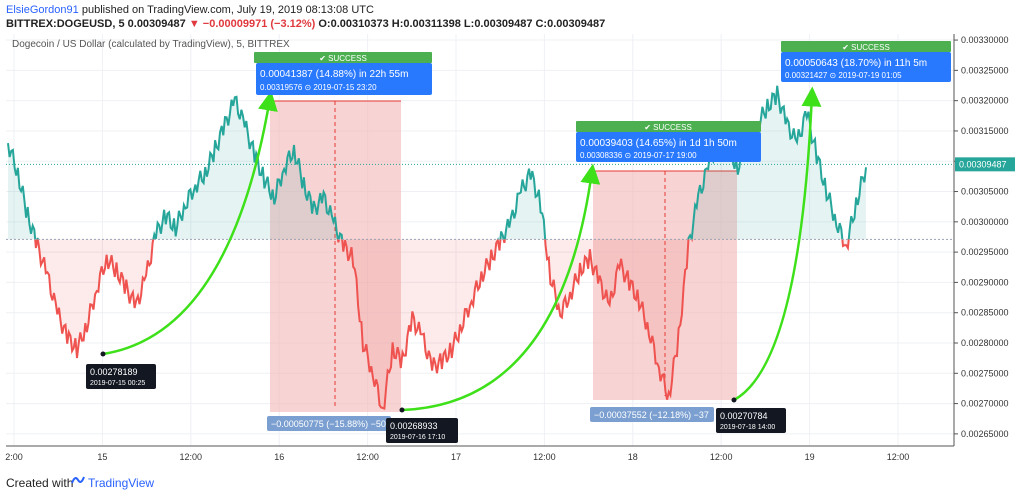 The width and height of the screenshot is (1024, 497). I want to click on drop-label-text: −0.00050775 (−15.88%) −50, so click(328, 424).